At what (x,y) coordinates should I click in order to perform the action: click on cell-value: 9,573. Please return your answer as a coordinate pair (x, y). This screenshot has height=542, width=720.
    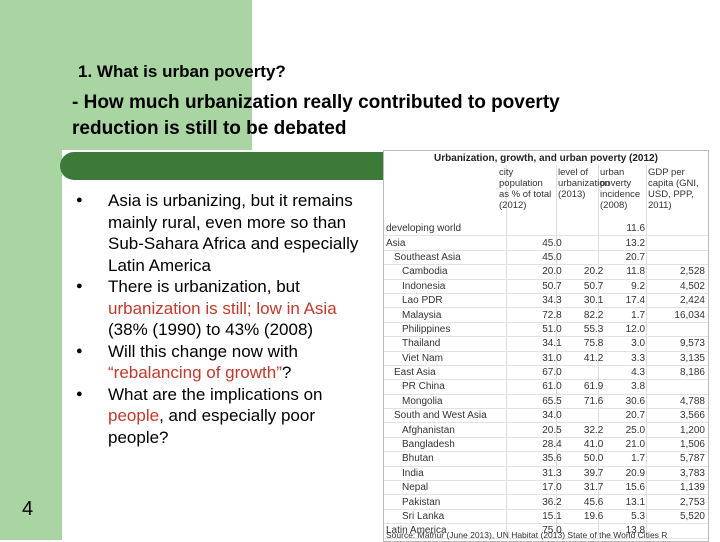
    Looking at the image, I should click on (678, 344).